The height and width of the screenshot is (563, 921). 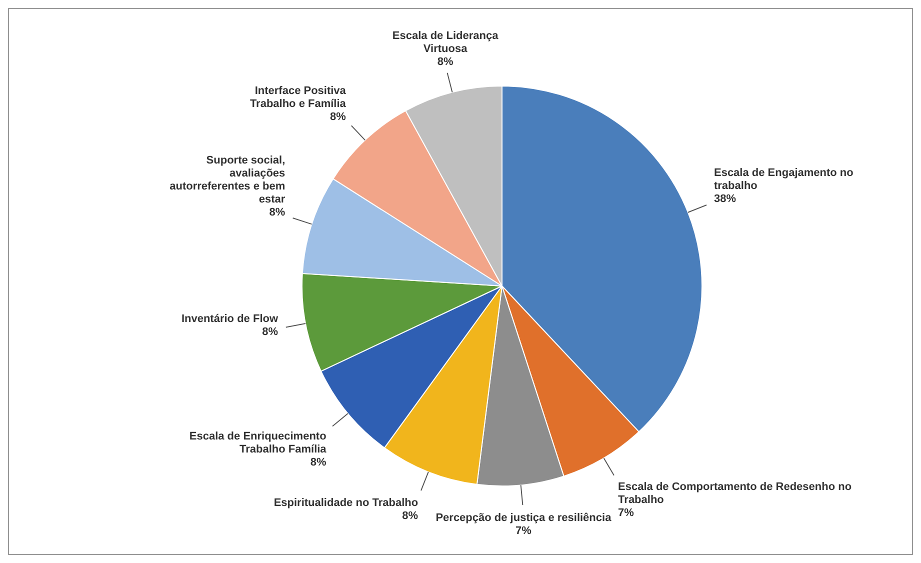 What do you see at coordinates (784, 179) in the screenshot?
I see `slice-label: Escala de Engajamento no trabalho` at bounding box center [784, 179].